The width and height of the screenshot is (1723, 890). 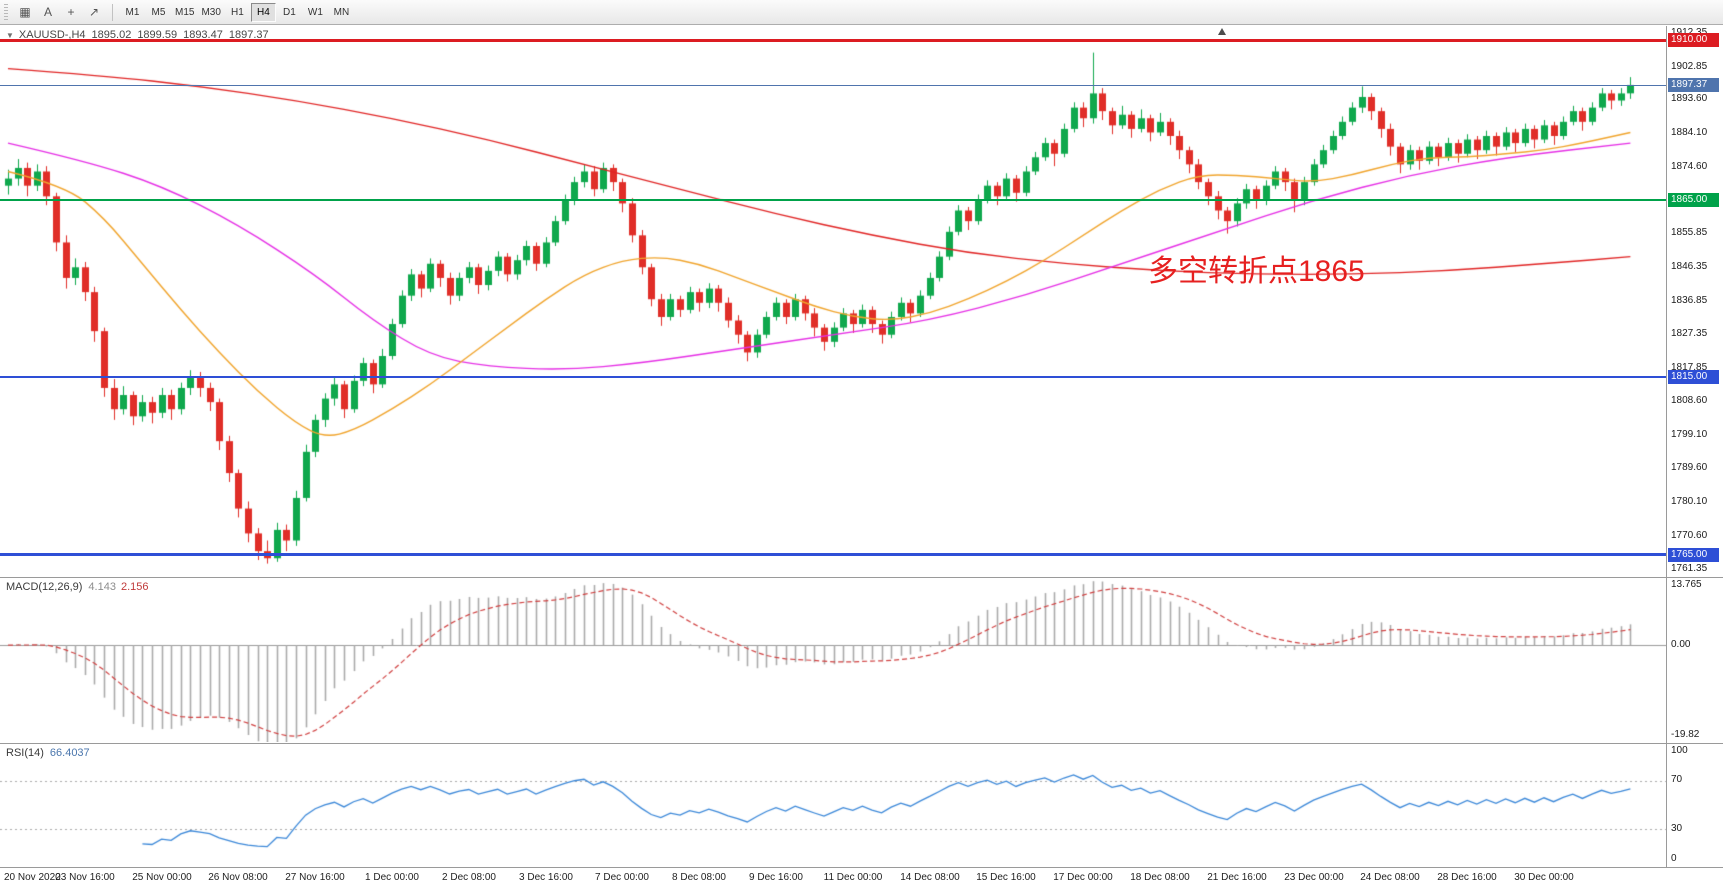 I want to click on timeframe-button-m30: M30, so click(x=211, y=12).